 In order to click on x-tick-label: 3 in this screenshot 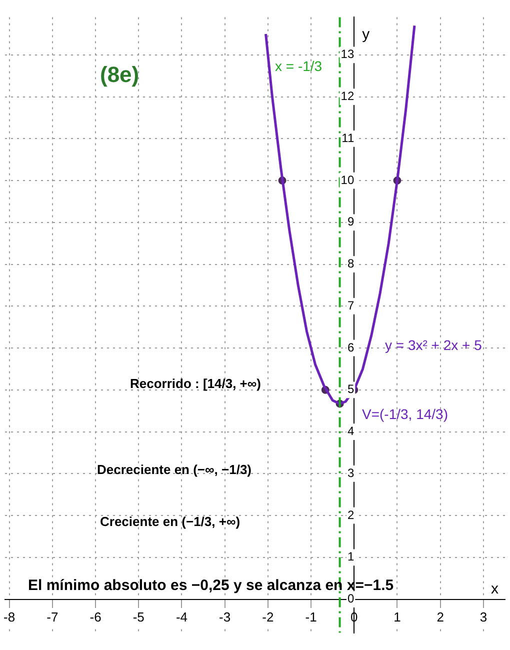, I will do `click(484, 617)`.